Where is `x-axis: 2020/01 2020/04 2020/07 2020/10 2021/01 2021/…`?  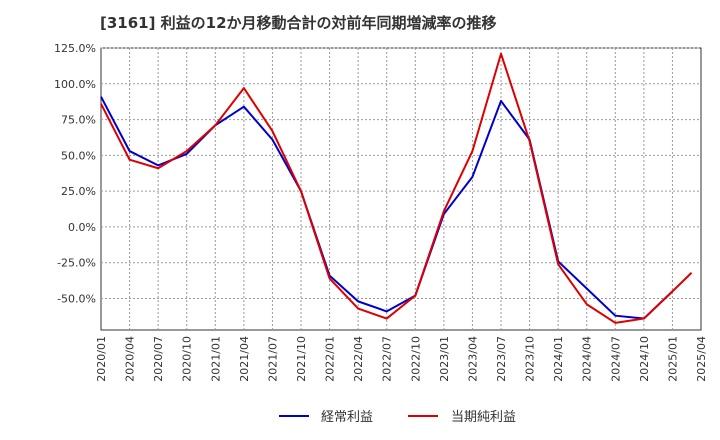 x-axis: 2020/01 2020/04 2020/07 2020/10 2021/01 2021/… is located at coordinates (401, 359).